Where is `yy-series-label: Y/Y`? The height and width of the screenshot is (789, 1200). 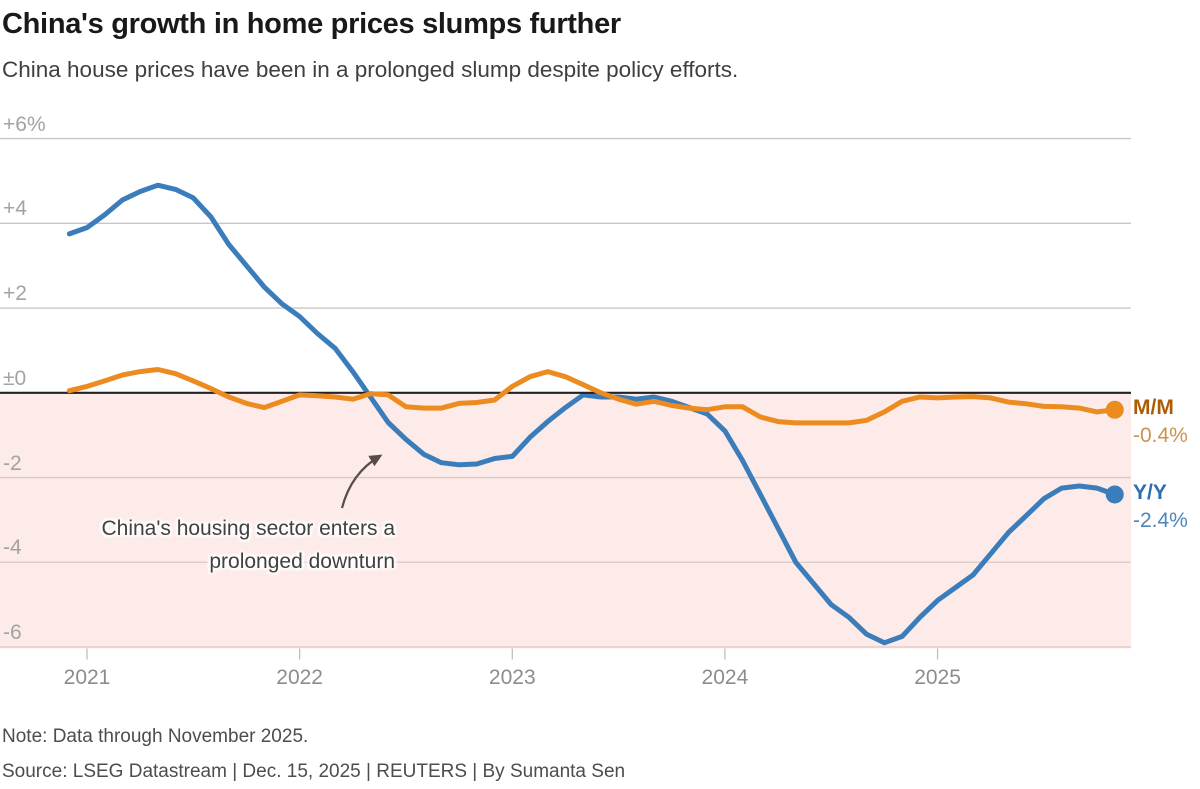 yy-series-label: Y/Y is located at coordinates (1150, 493).